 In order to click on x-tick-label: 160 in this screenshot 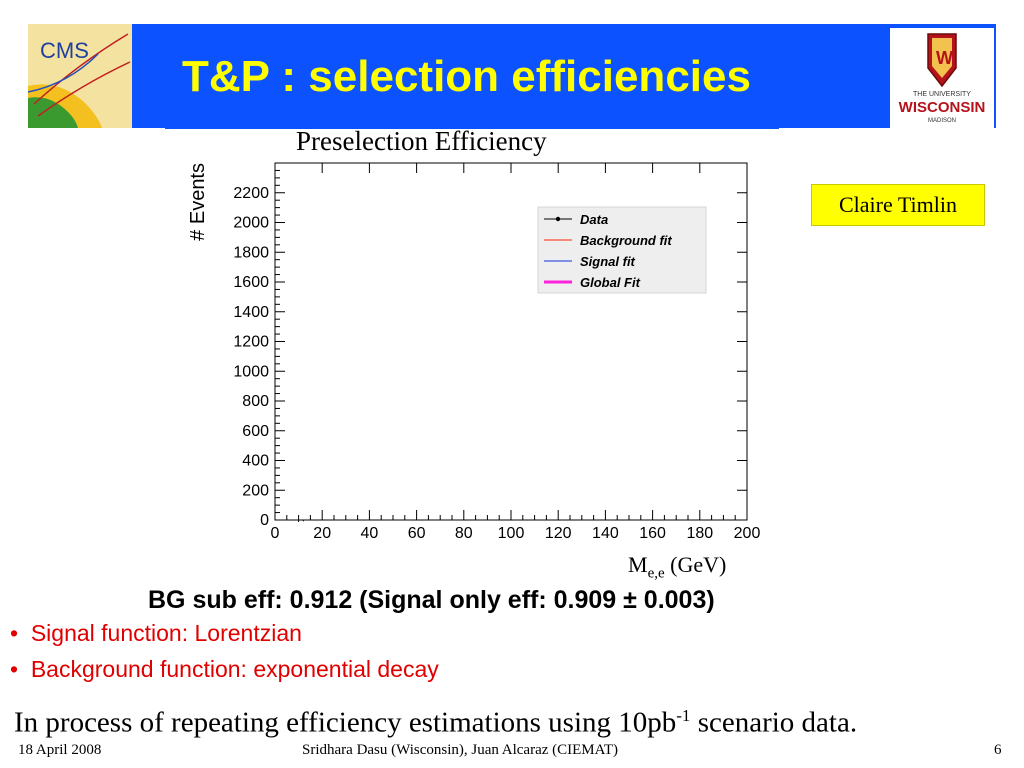, I will do `click(652, 533)`.